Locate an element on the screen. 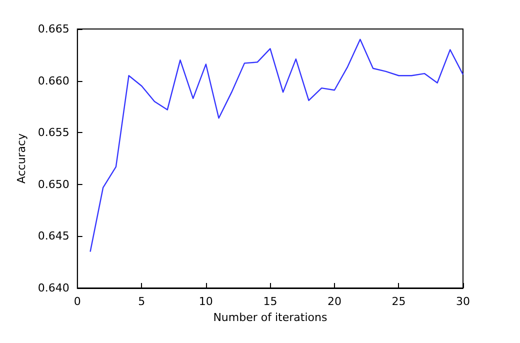 The image size is (520, 343). y-tick-label: 0.665 is located at coordinates (54, 29).